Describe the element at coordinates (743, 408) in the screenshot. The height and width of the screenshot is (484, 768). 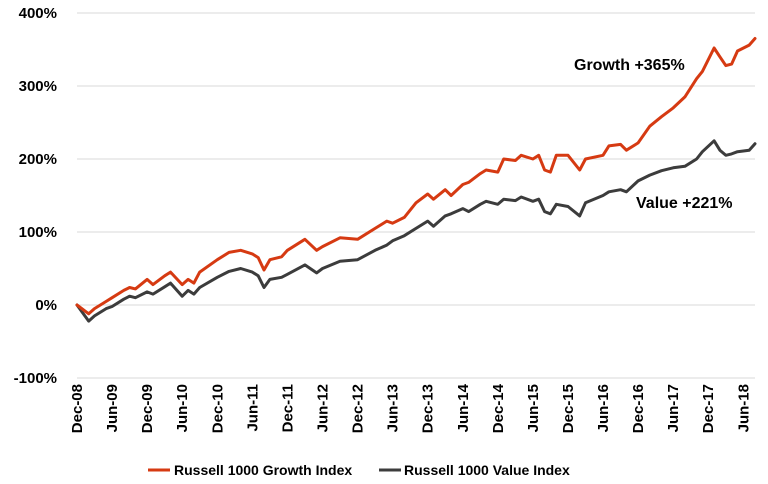
I see `x-tick-label: Jun-18` at that location.